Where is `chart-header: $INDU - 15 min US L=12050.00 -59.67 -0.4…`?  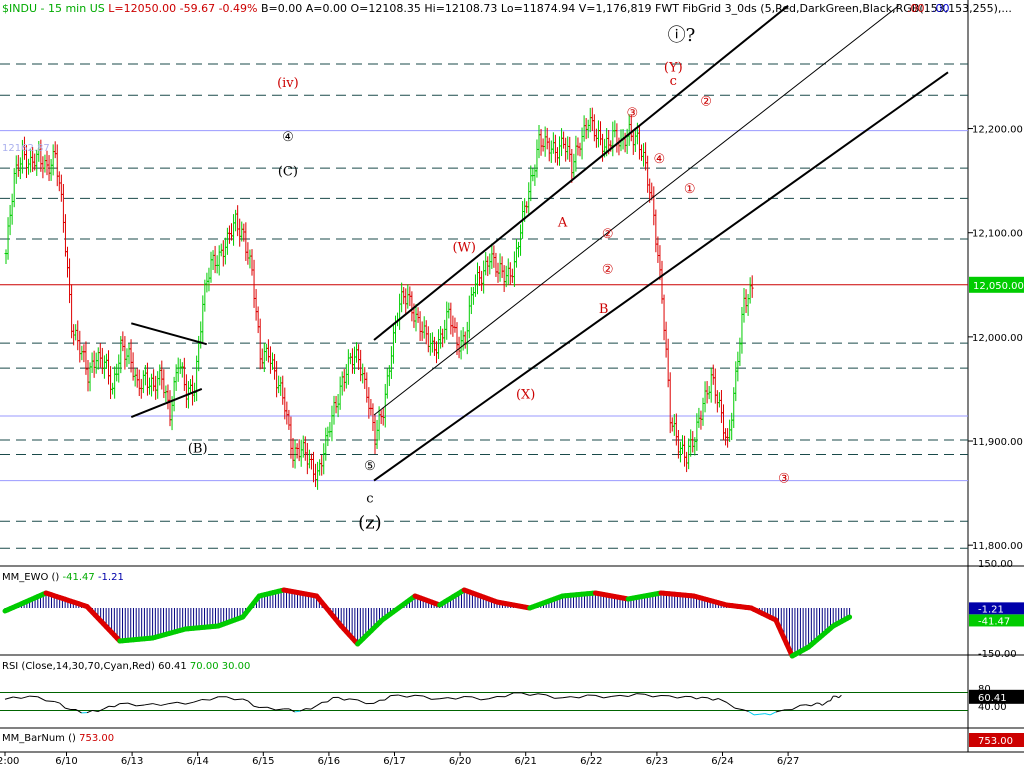
chart-header: $INDU - 15 min US L=12050.00 -59.67 -0.4… is located at coordinates (507, 8).